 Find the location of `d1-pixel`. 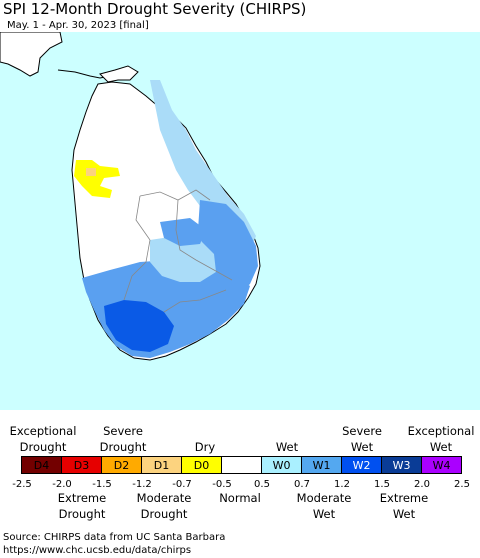

d1-pixel is located at coordinates (91, 172).